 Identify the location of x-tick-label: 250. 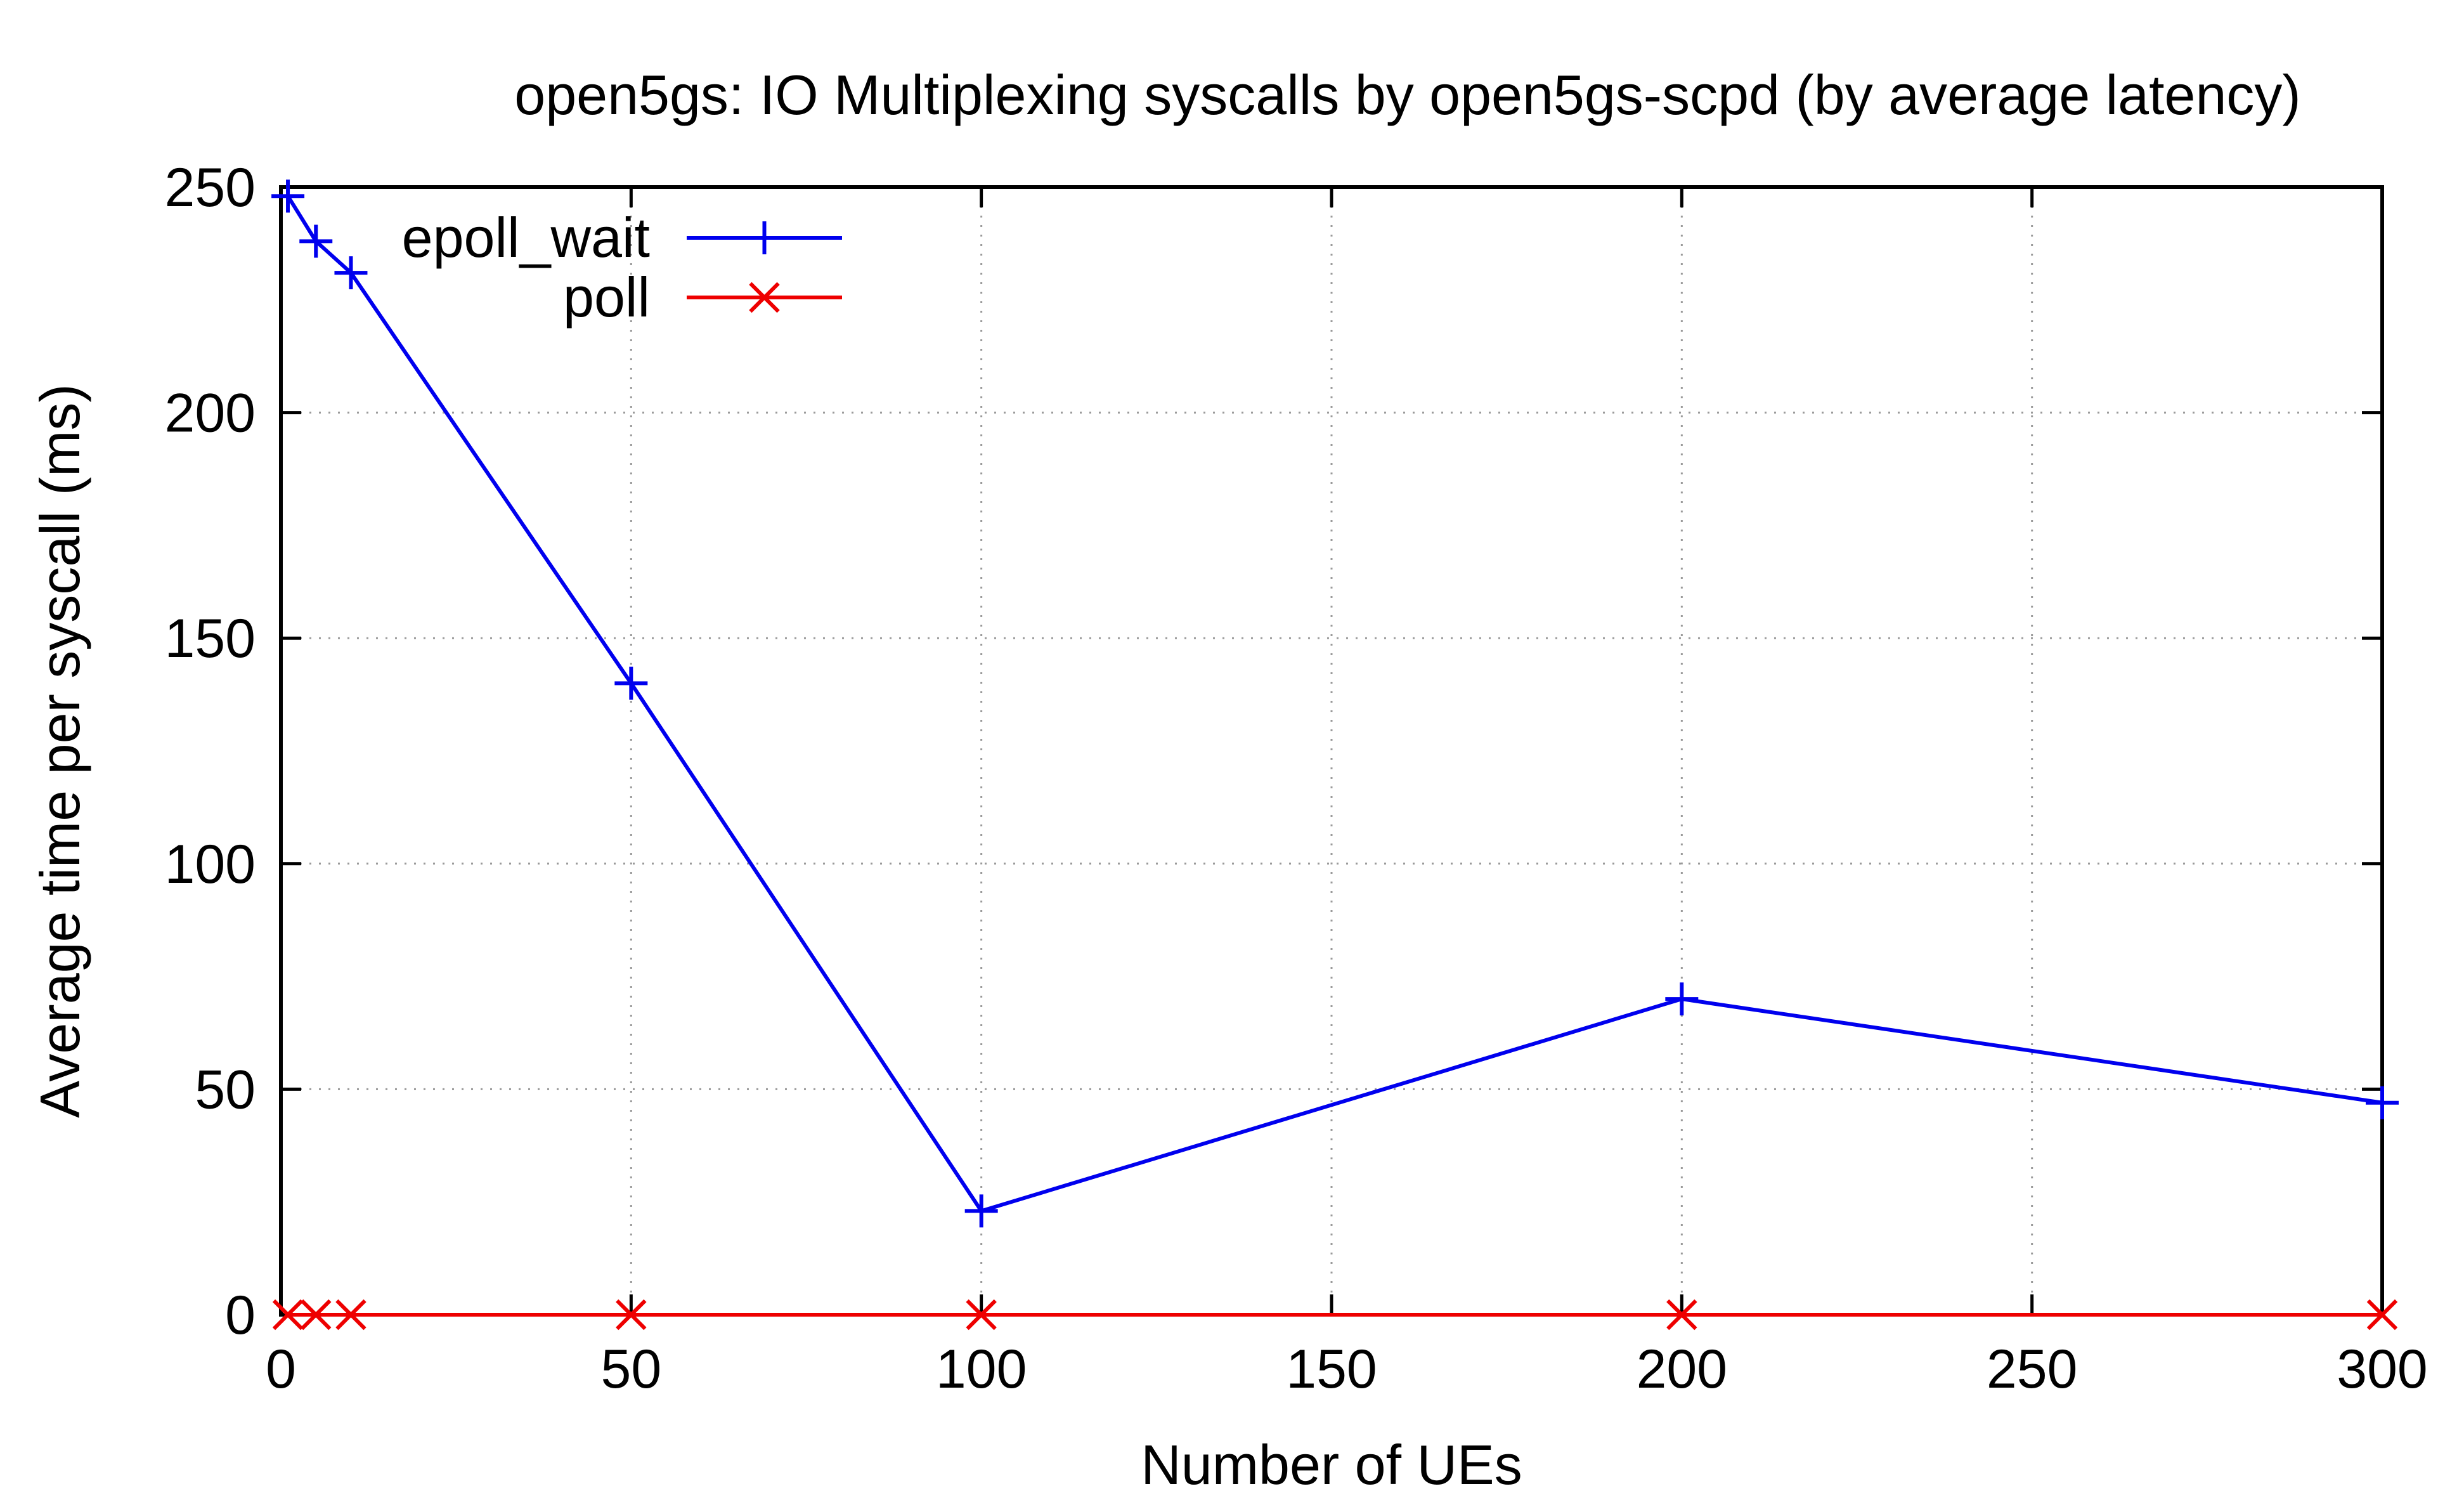
(2032, 1369).